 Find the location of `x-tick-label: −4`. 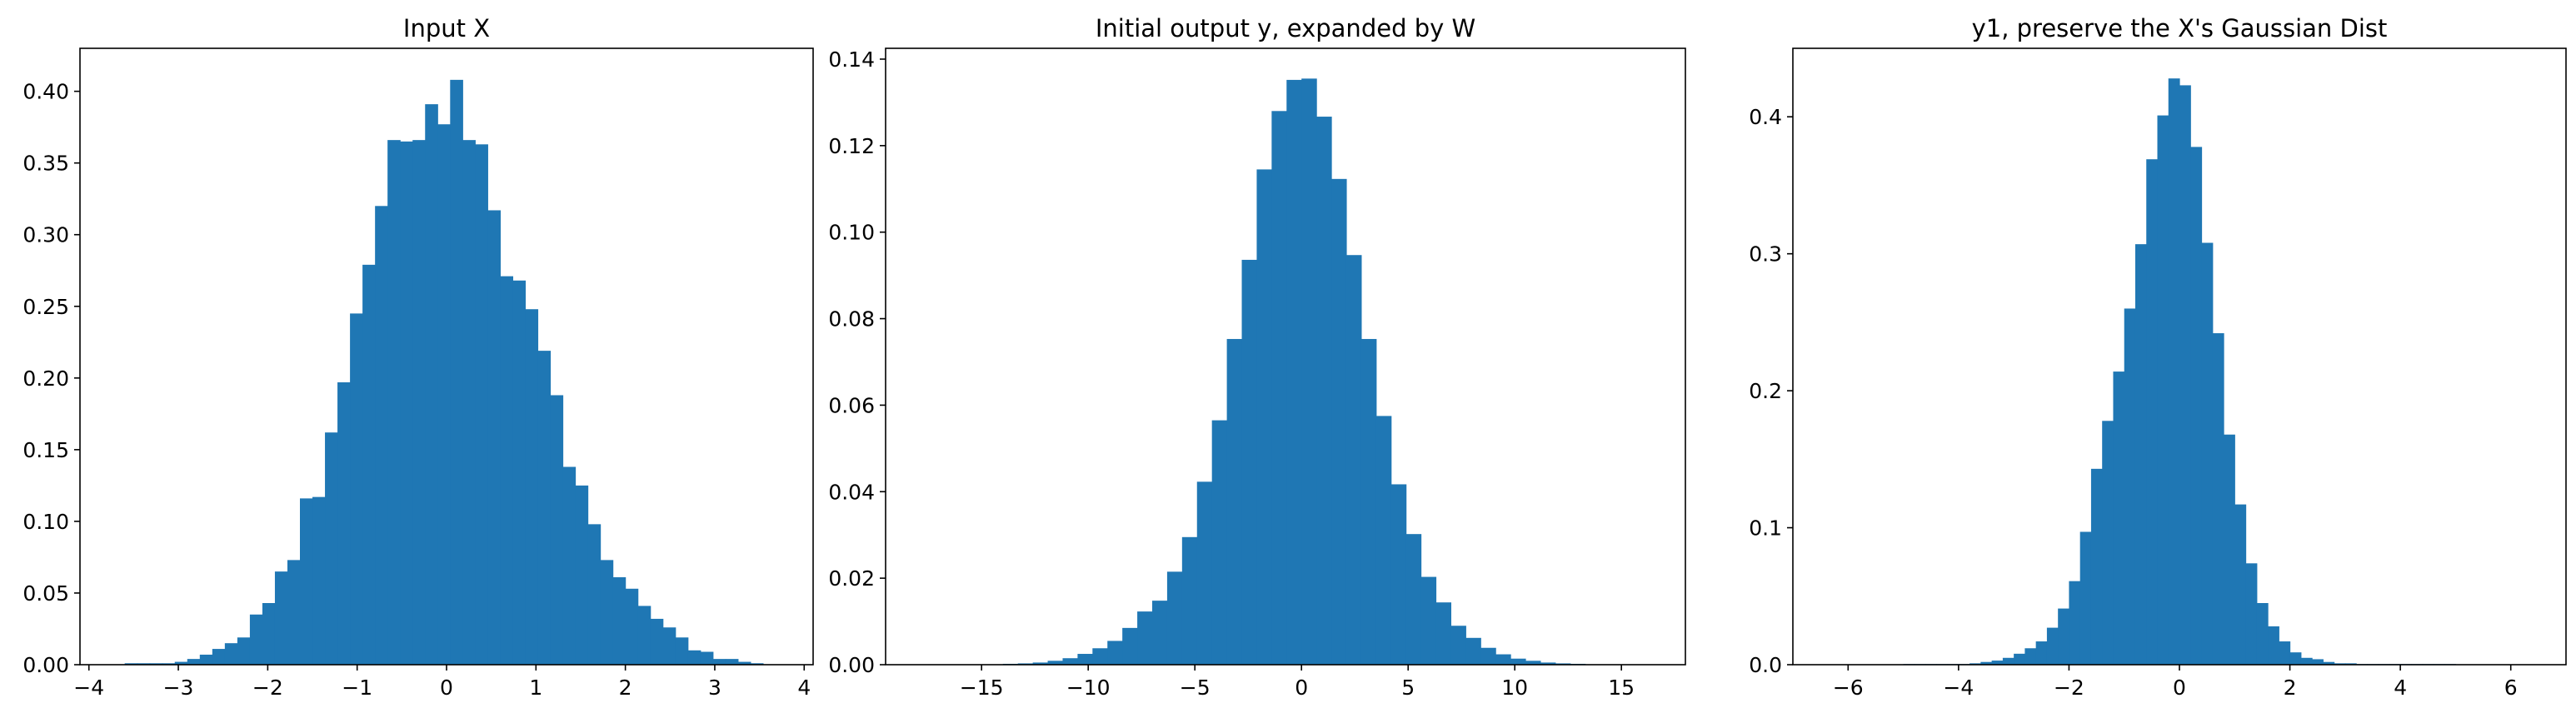

x-tick-label: −4 is located at coordinates (88, 688).